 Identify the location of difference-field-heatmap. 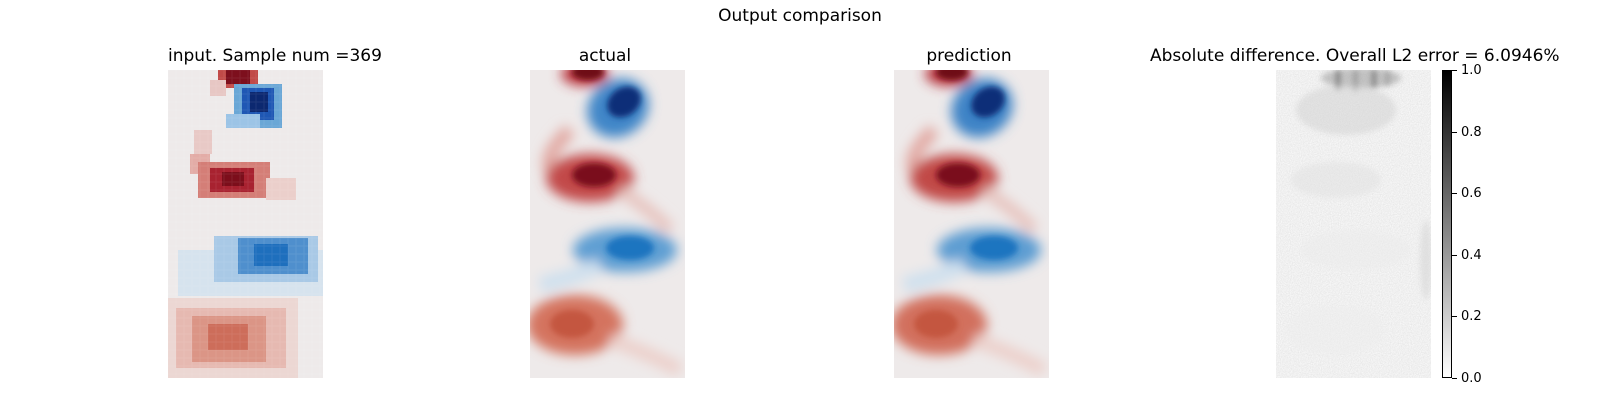
(1353, 224).